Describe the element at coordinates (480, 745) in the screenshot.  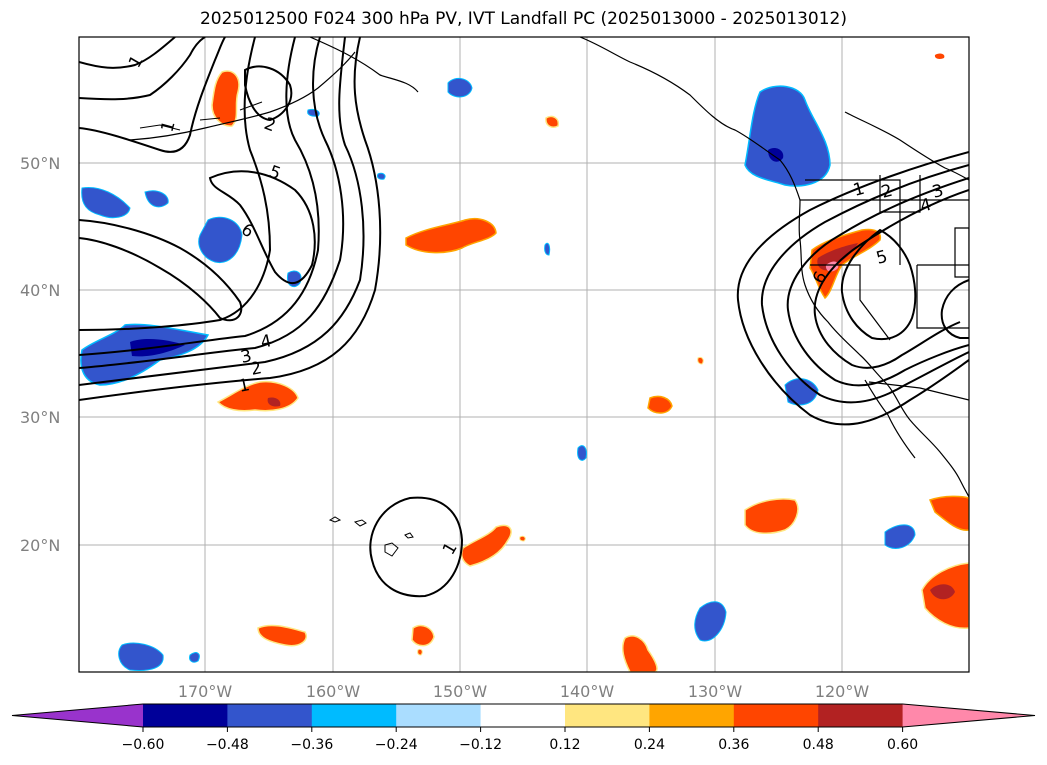
I see `colorbar-tick-label: −0.12` at that location.